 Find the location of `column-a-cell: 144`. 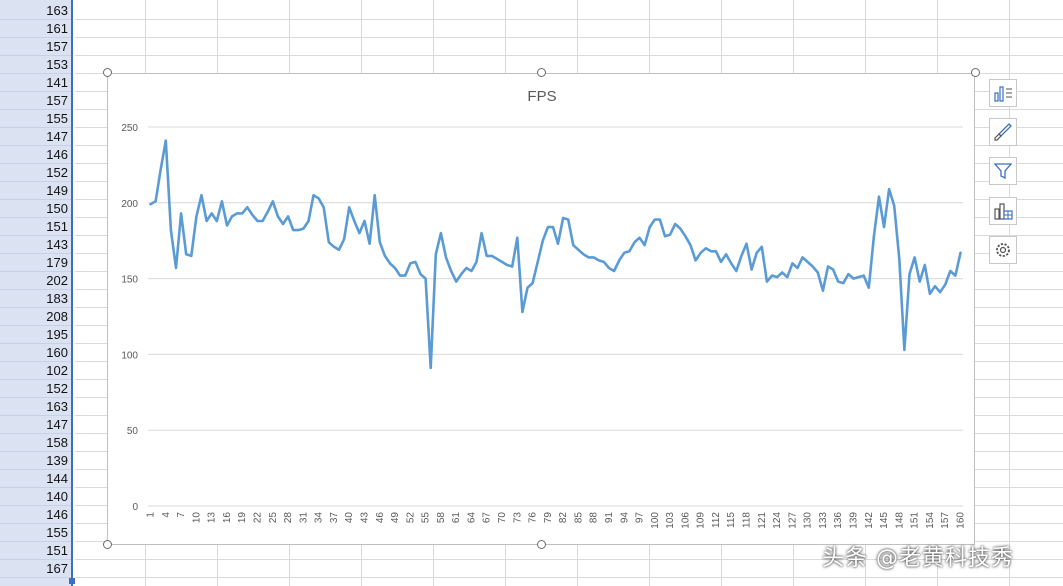

column-a-cell: 144 is located at coordinates (35, 479).